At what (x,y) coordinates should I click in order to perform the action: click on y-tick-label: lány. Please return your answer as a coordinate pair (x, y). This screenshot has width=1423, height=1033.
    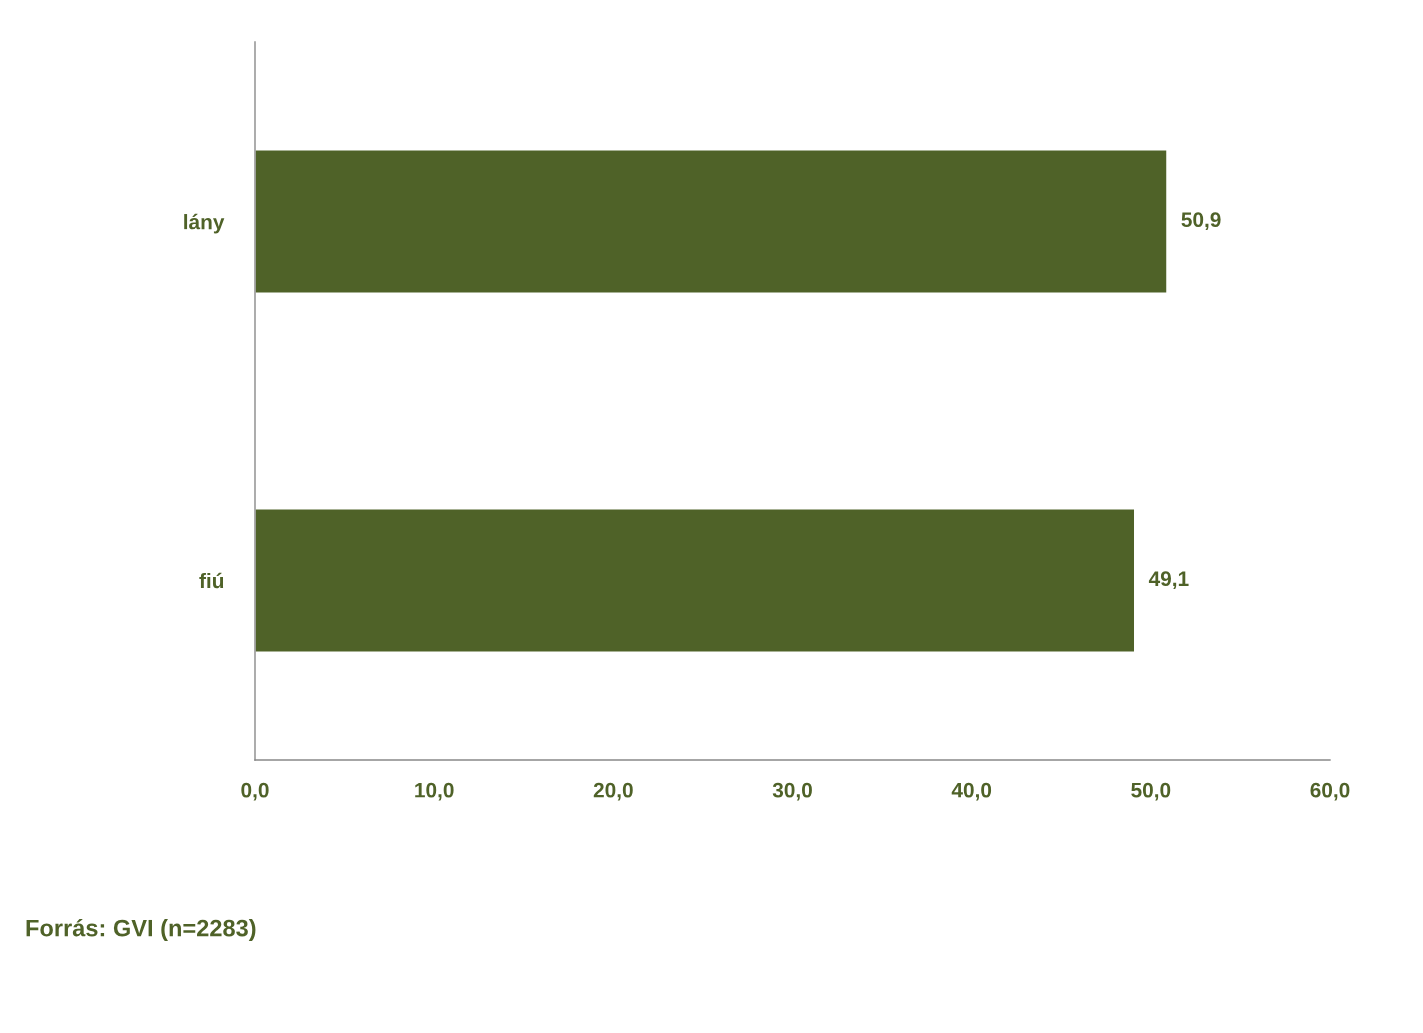
    Looking at the image, I should click on (204, 223).